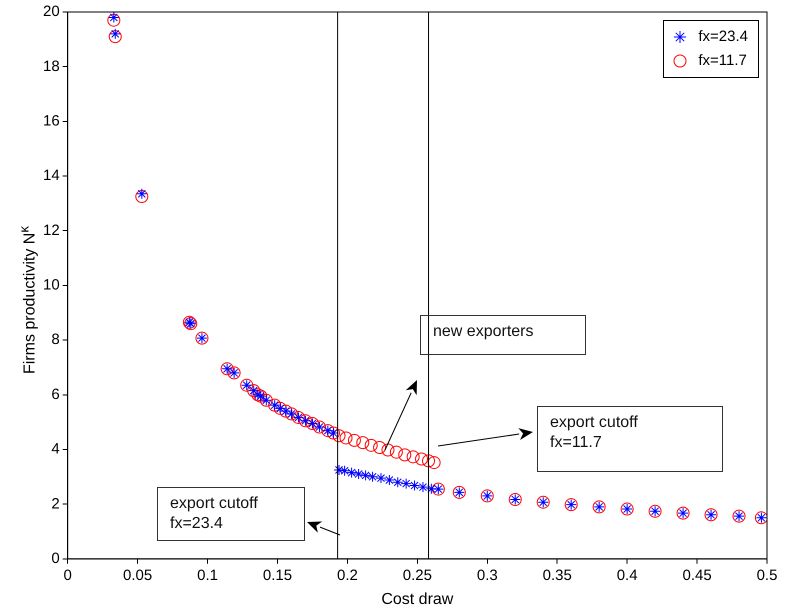 The image size is (785, 615). I want to click on note-box: export cutoff fx=11.7, so click(630, 439).